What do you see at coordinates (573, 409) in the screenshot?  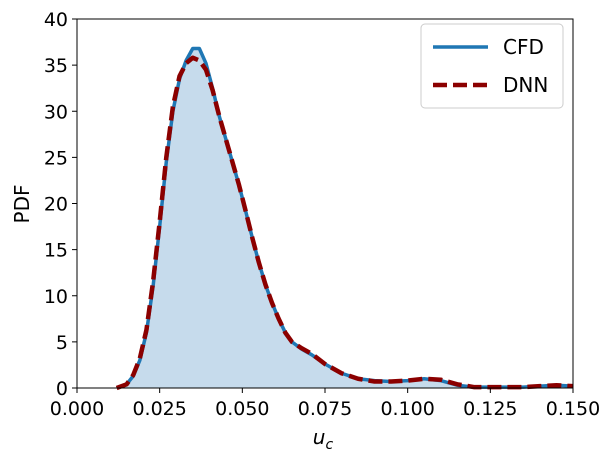 I see `x-tick-label: 0.150` at bounding box center [573, 409].